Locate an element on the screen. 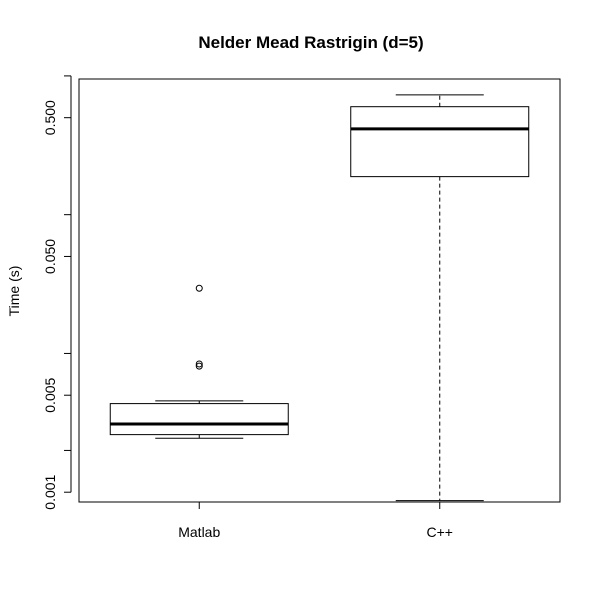 The height and width of the screenshot is (600, 600). x-axis: Matlab C++ is located at coordinates (315, 521).